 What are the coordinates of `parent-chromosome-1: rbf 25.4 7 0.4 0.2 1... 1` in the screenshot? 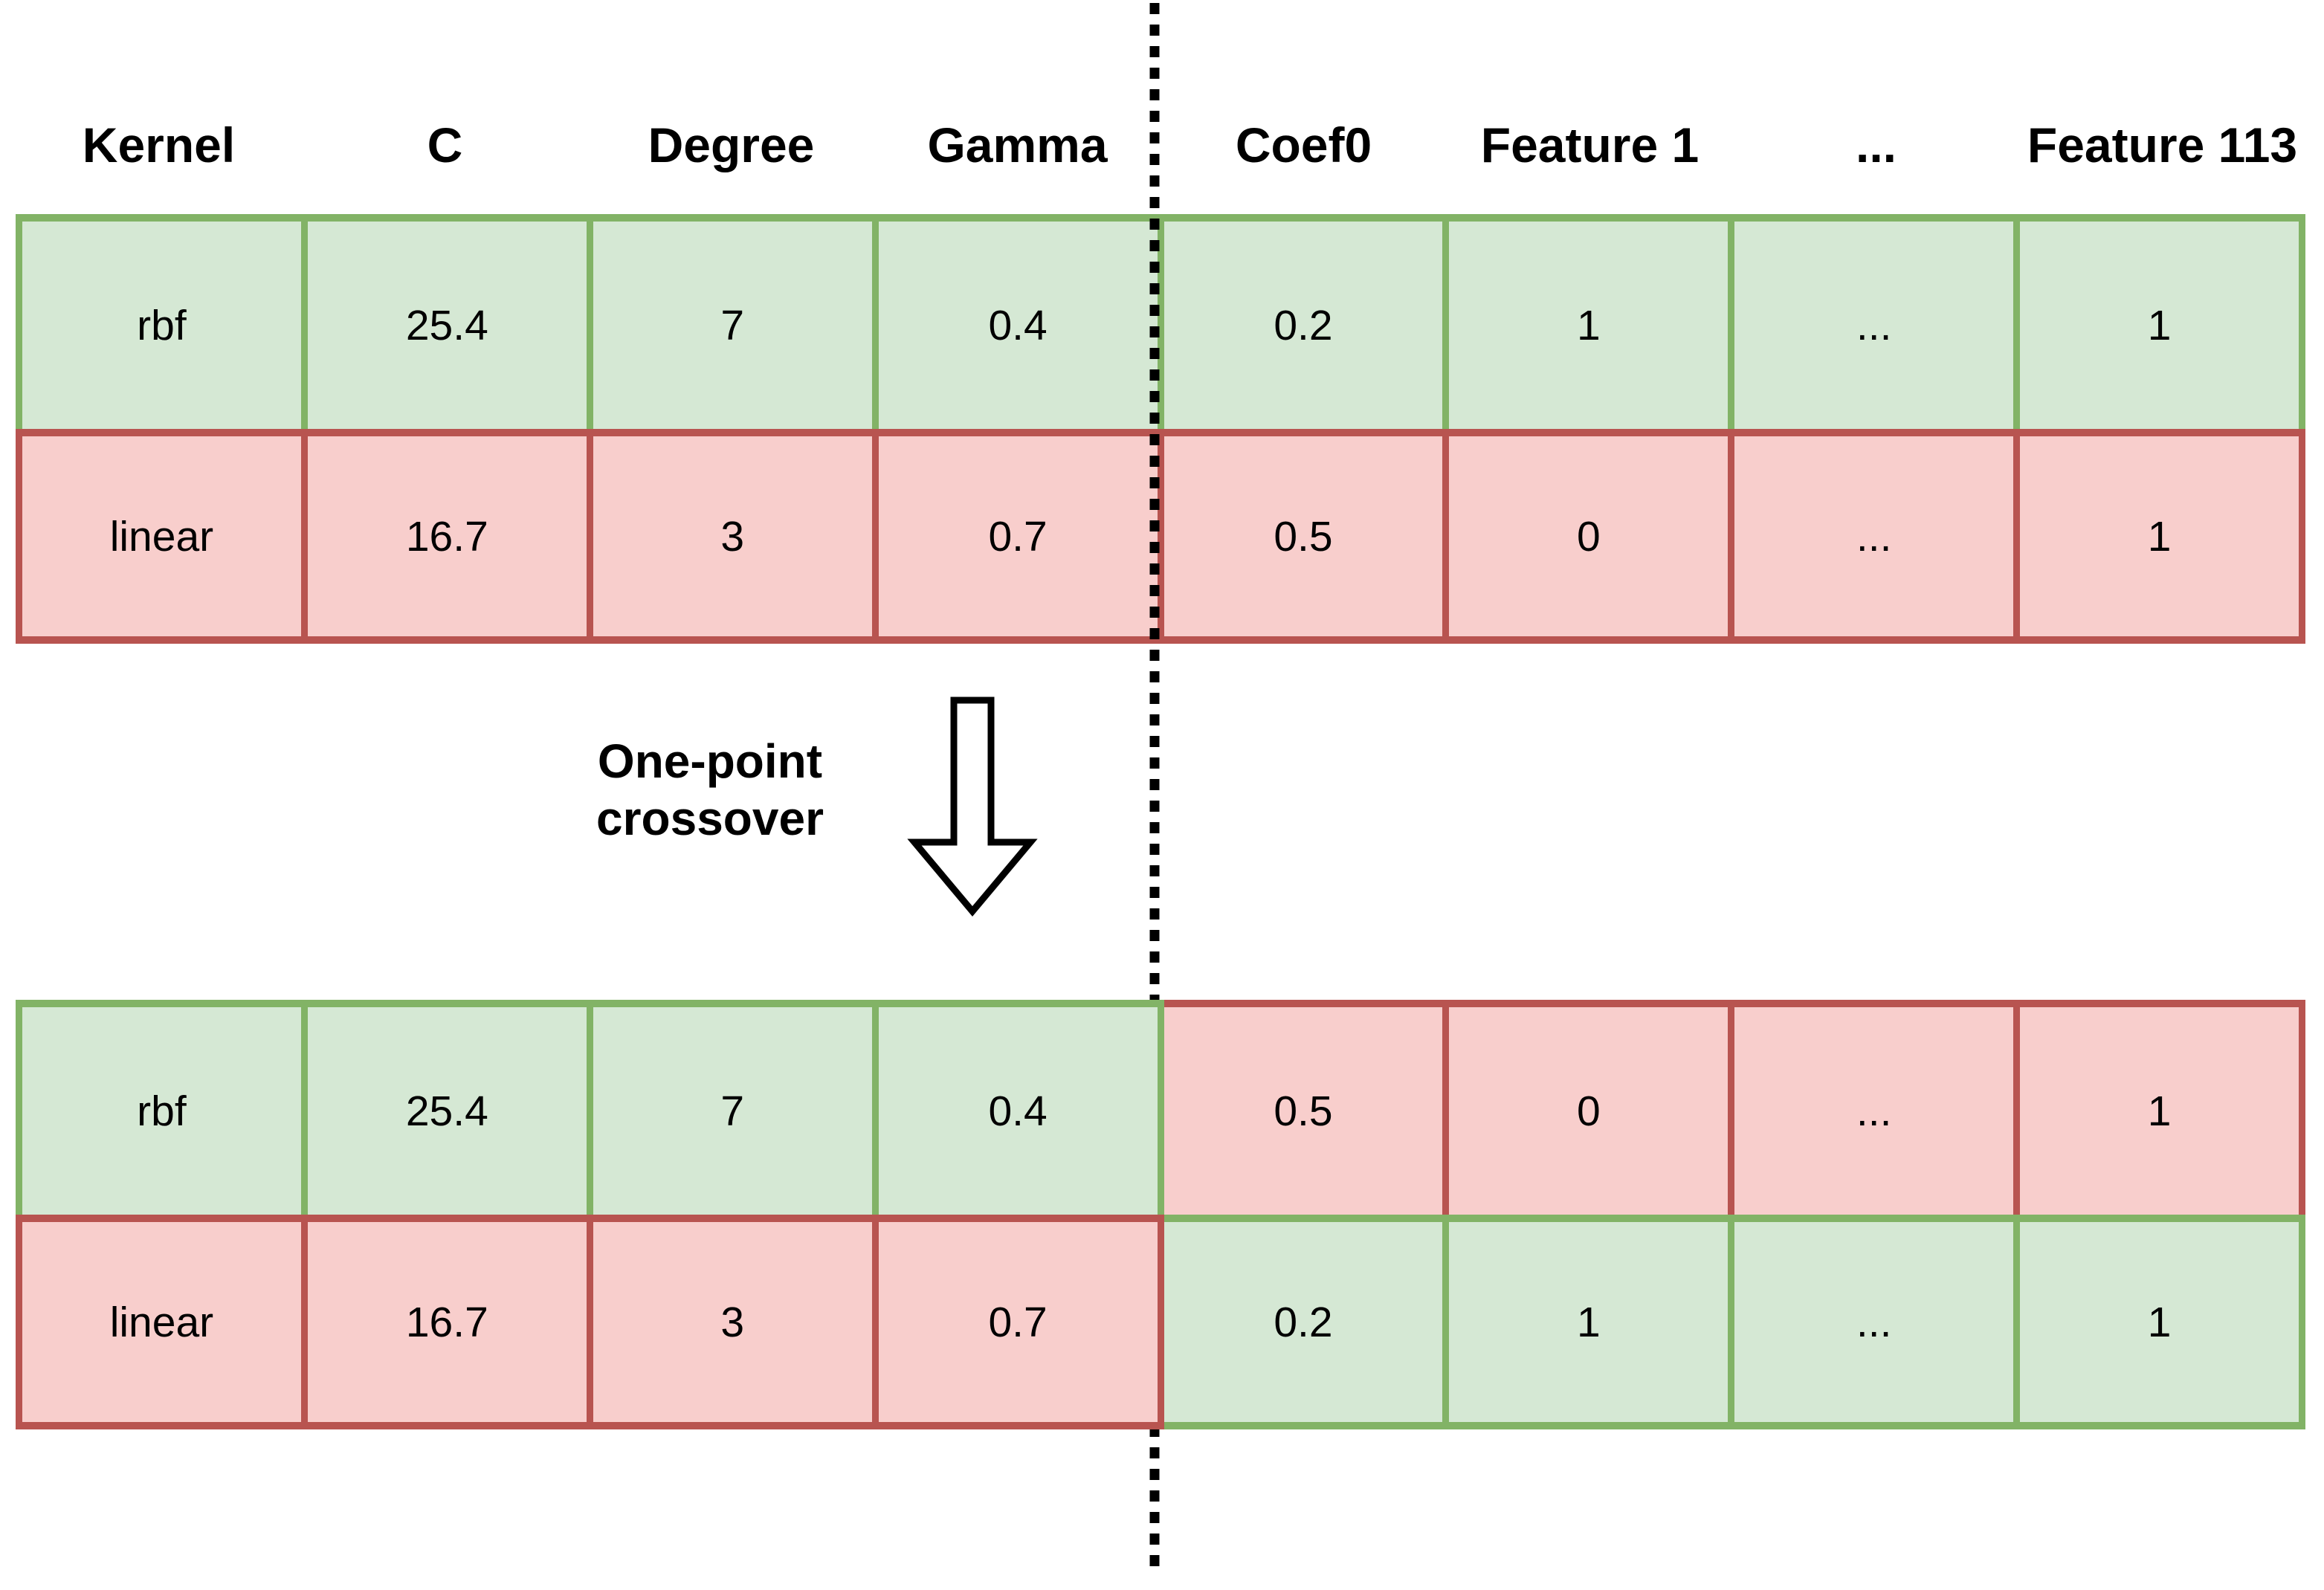 It's located at (1160, 321).